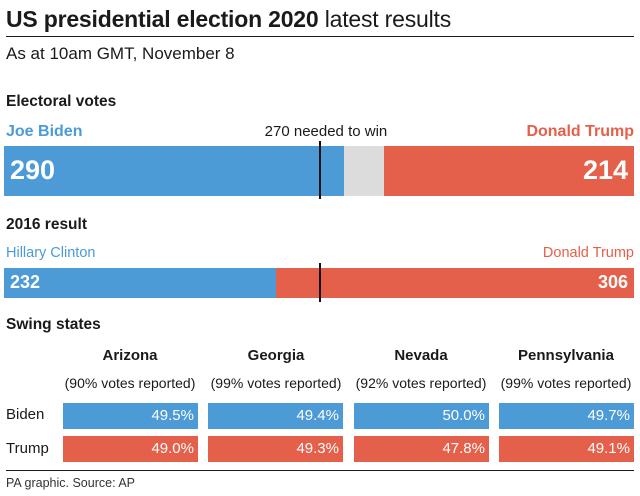 The height and width of the screenshot is (496, 640). What do you see at coordinates (25, 282) in the screenshot?
I see `result2016-value-clinton: 232` at bounding box center [25, 282].